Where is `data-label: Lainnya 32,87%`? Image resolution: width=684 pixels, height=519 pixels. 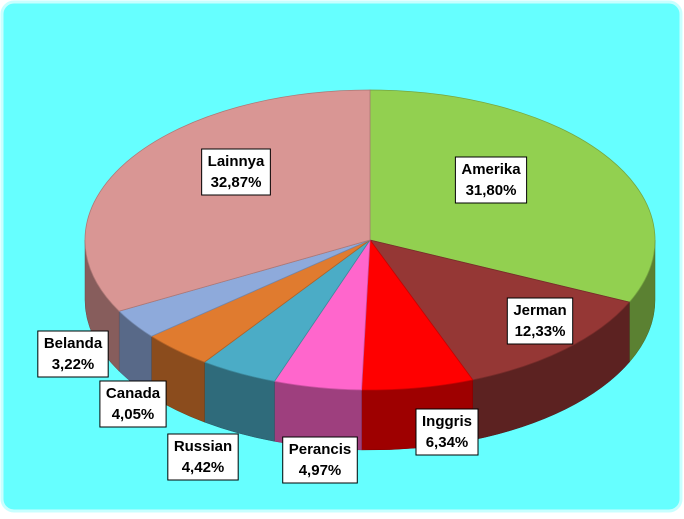 data-label: Lainnya 32,87% is located at coordinates (236, 172).